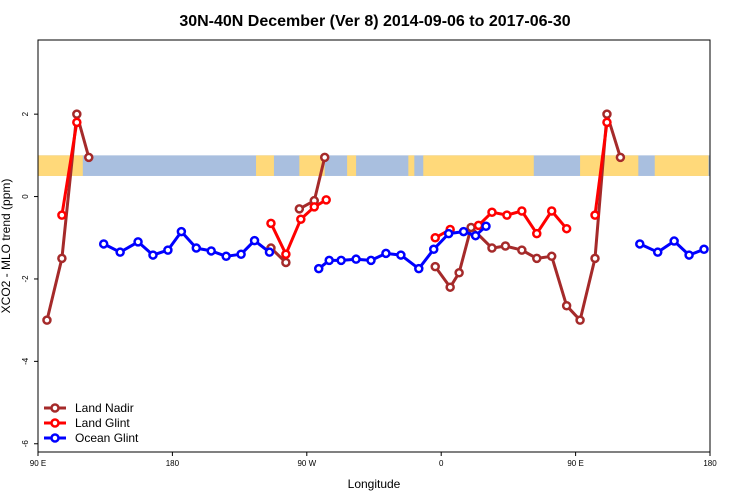 Image resolution: width=750 pixels, height=500 pixels. Describe the element at coordinates (306, 463) in the screenshot. I see `x-tick-label: 90 W` at that location.